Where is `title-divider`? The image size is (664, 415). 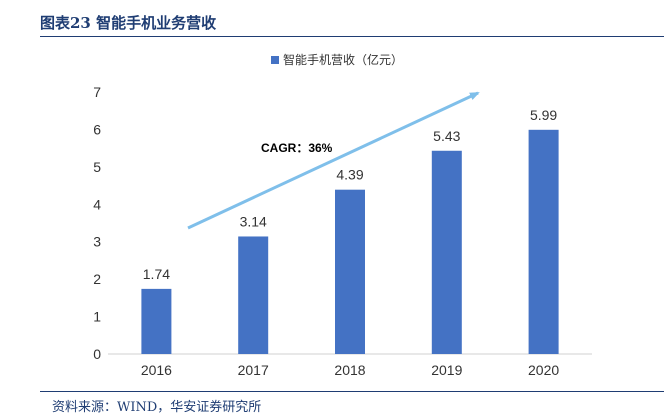
title-divider is located at coordinates (352, 36).